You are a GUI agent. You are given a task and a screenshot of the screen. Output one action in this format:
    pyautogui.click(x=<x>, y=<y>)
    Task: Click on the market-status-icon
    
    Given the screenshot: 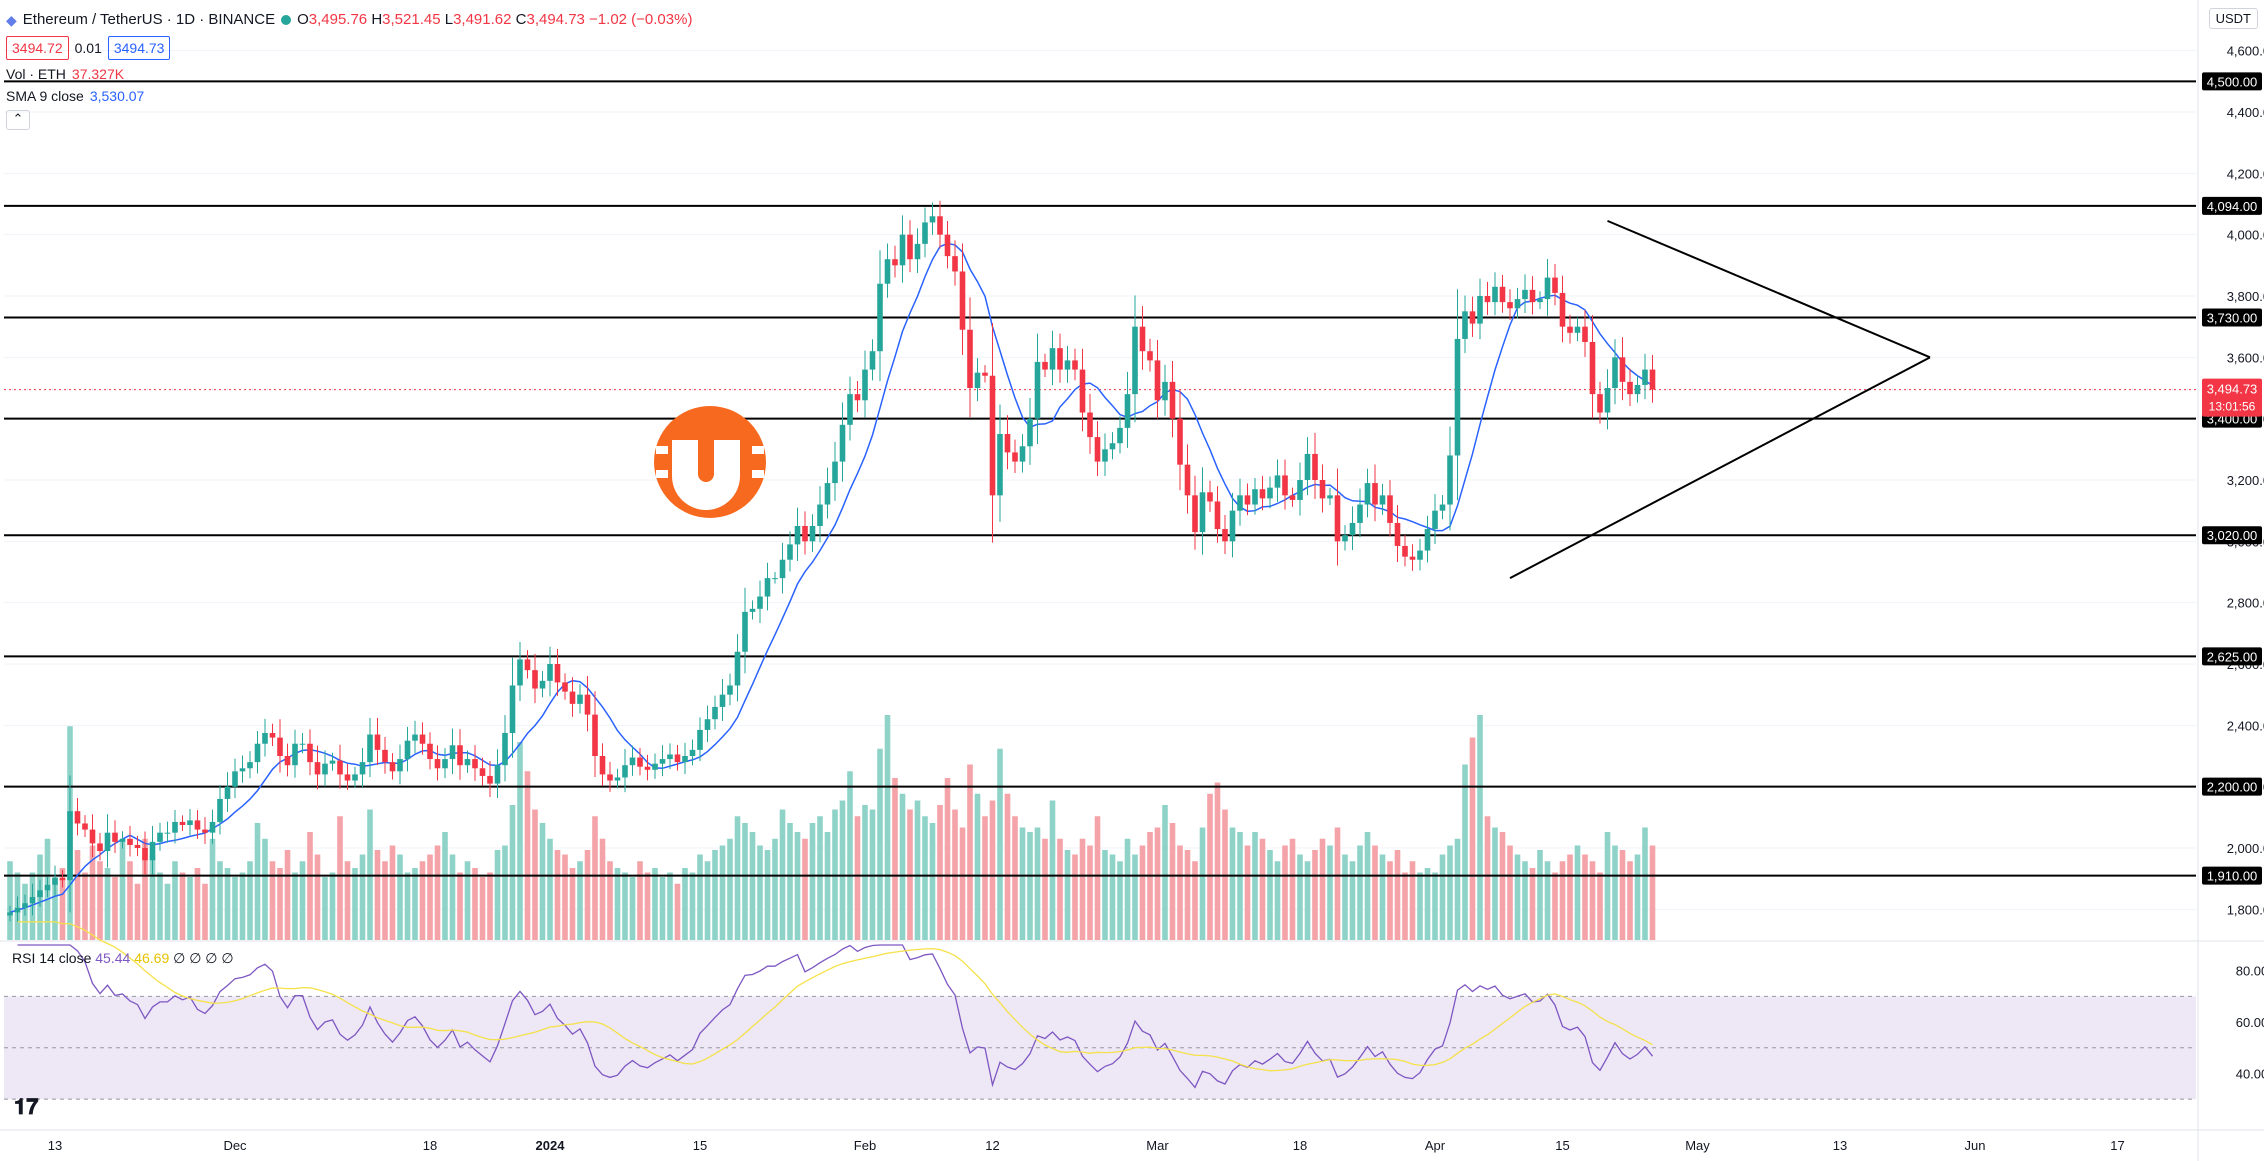 What is the action you would take?
    pyautogui.click(x=286, y=20)
    